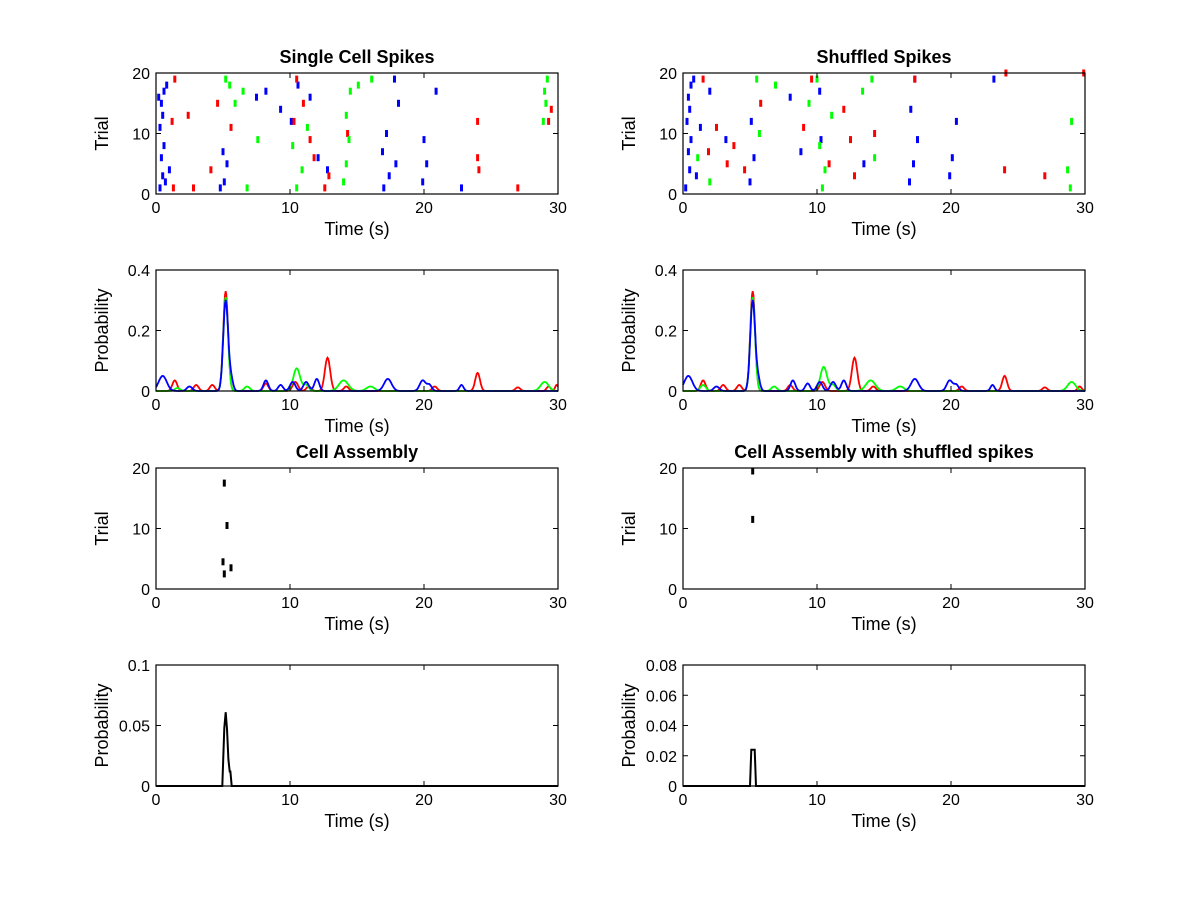  Describe the element at coordinates (661, 727) in the screenshot. I see `y-tick-label: 0.04` at that location.